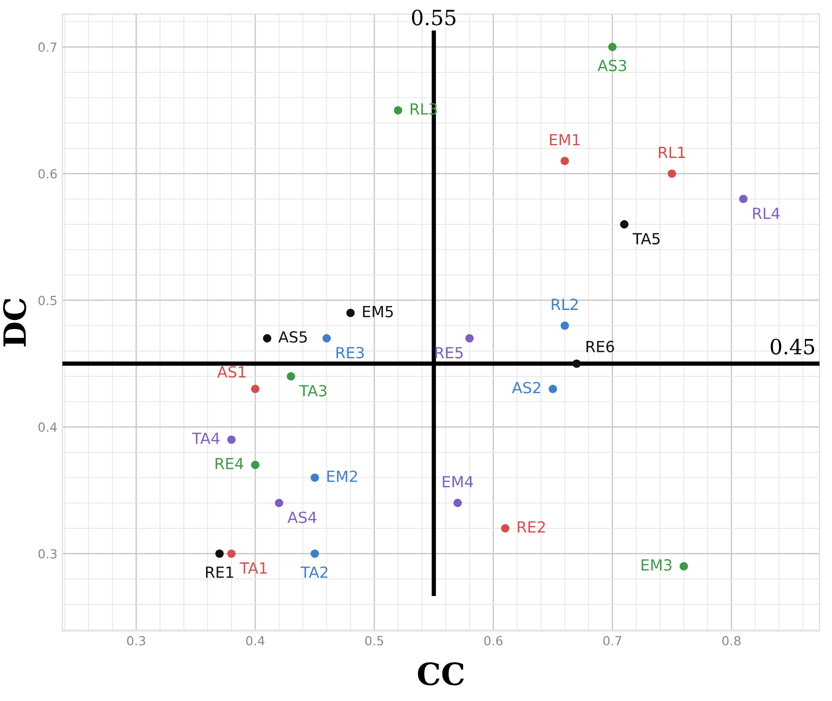 The height and width of the screenshot is (701, 832). Describe the element at coordinates (136, 641) in the screenshot. I see `x-tick-label: 0.3` at that location.